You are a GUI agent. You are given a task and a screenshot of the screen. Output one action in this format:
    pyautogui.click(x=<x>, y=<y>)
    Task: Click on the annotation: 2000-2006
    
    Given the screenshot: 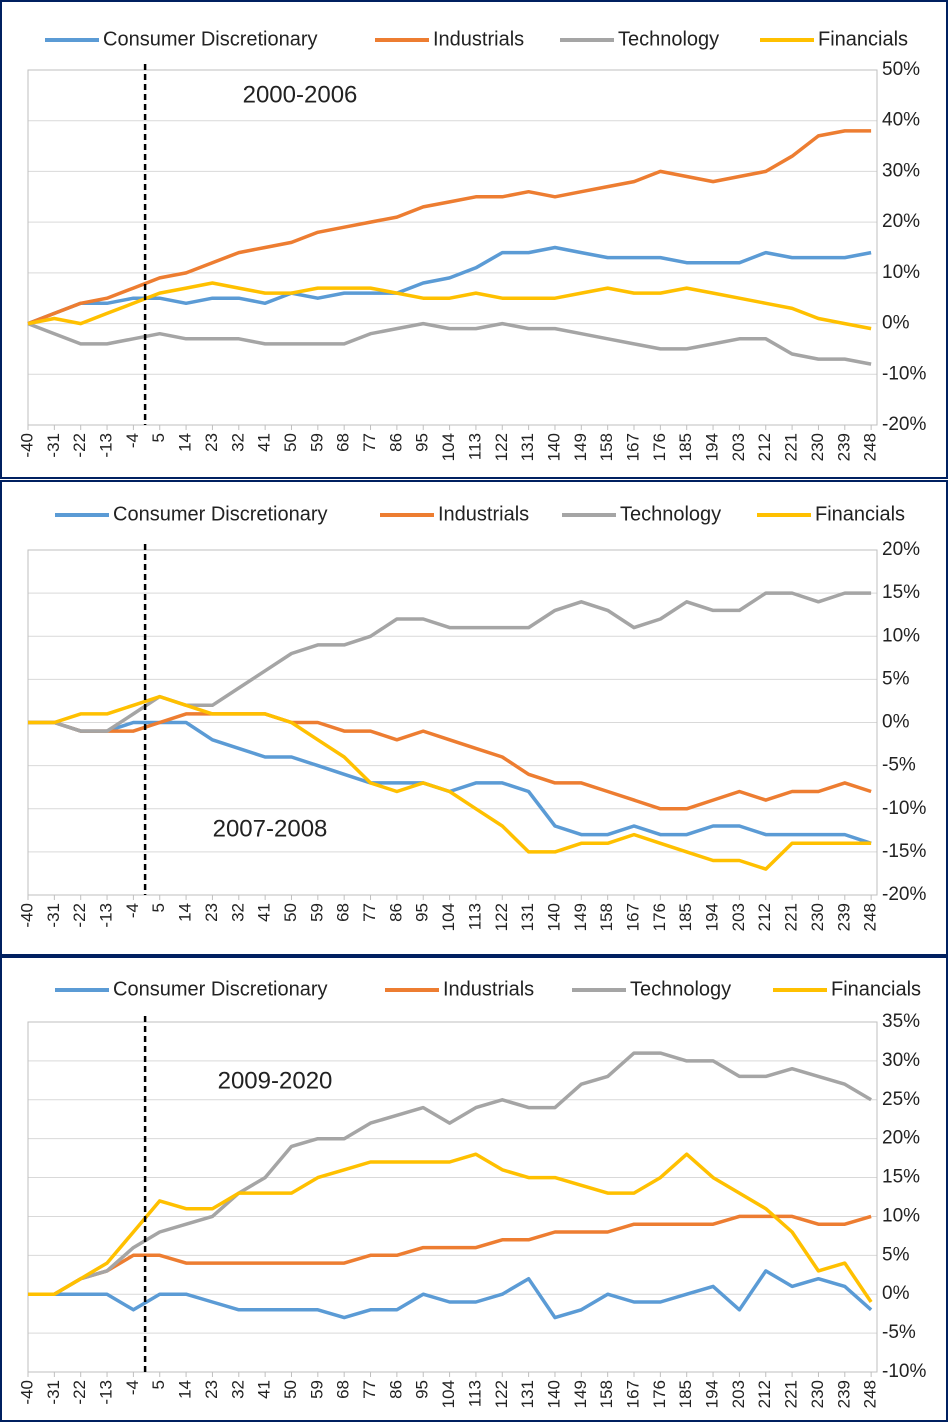 What is the action you would take?
    pyautogui.click(x=300, y=94)
    